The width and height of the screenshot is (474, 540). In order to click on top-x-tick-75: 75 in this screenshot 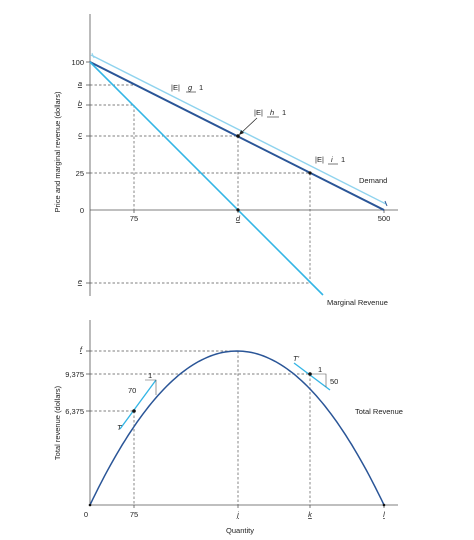, I will do `click(134, 218)`.